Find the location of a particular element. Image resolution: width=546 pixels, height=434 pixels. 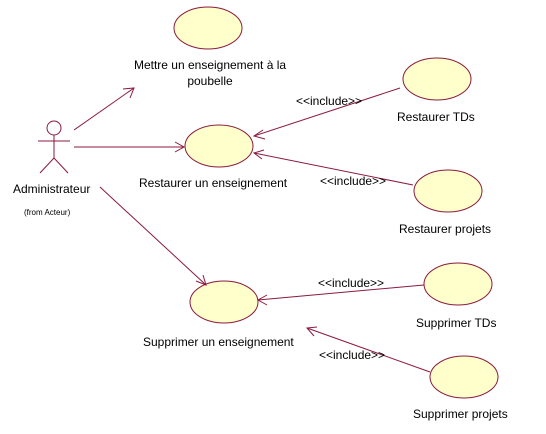

include-supprimer-projets-label: <<include>> is located at coordinates (352, 355).